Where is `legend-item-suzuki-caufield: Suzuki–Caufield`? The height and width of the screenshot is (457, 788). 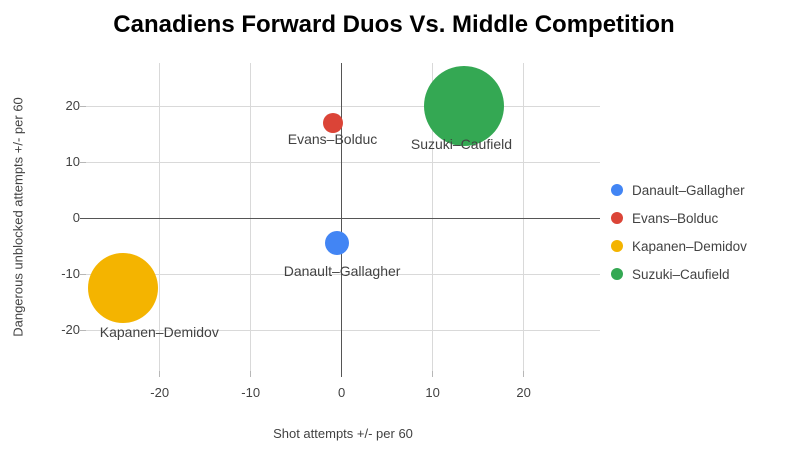
legend-item-suzuki-caufield: Suzuki–Caufield is located at coordinates (679, 274).